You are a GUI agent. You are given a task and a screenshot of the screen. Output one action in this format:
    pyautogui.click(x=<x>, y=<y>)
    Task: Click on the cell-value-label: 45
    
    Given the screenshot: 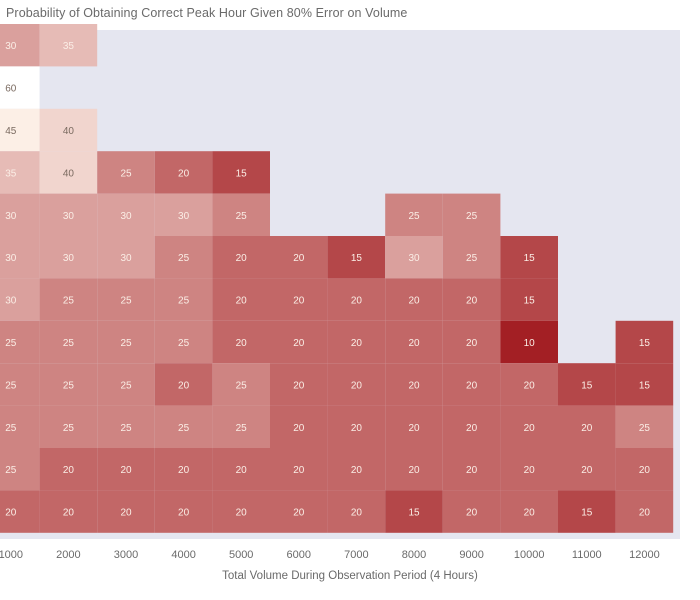 What is the action you would take?
    pyautogui.click(x=11, y=131)
    